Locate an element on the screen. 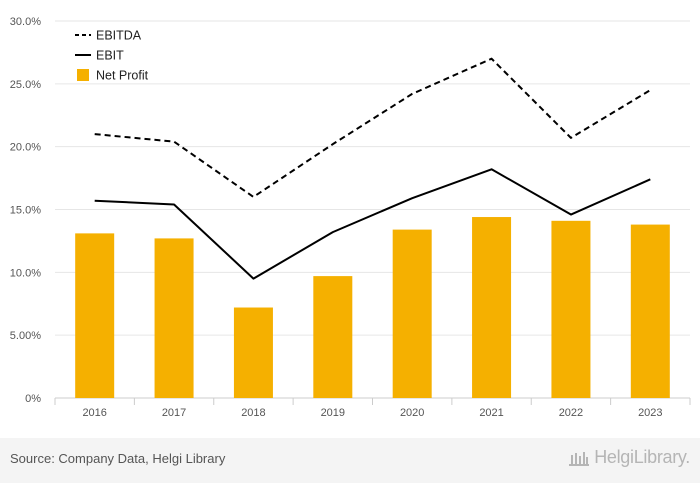 Image resolution: width=700 pixels, height=483 pixels. y-tick-label: 20.0% is located at coordinates (25, 148).